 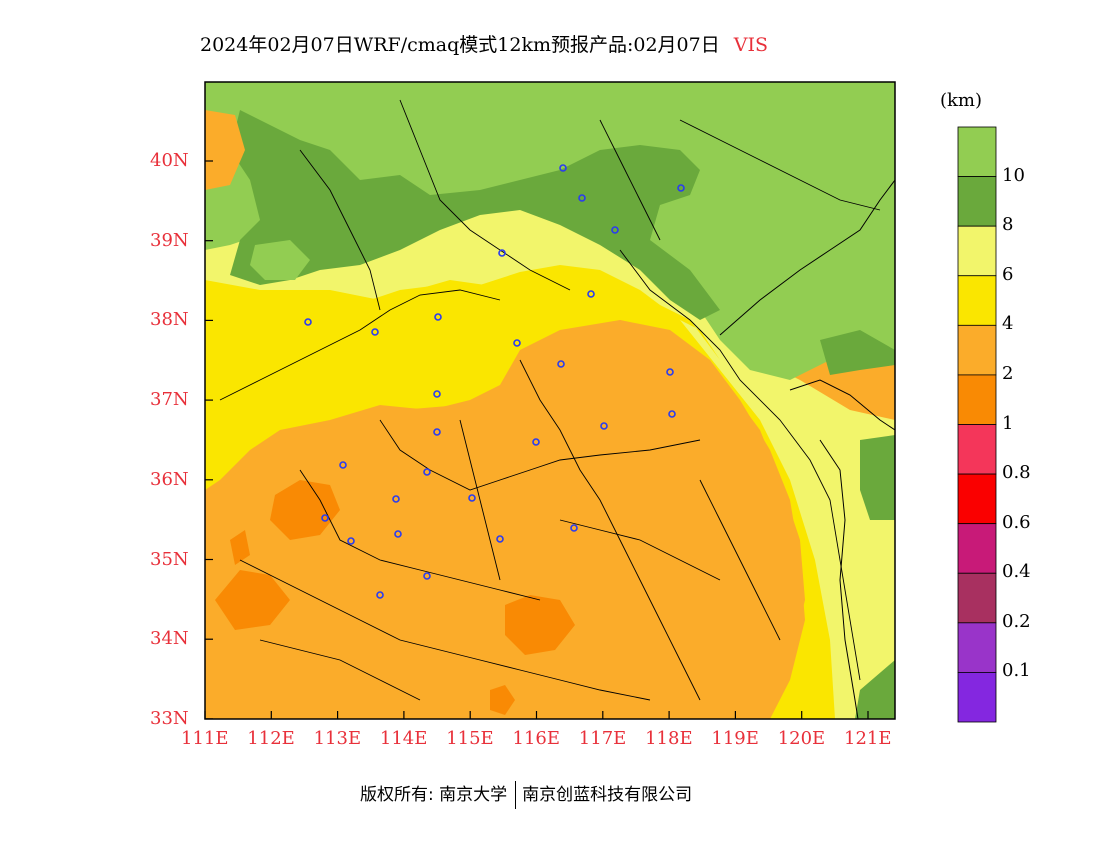 I want to click on colorbar-tick-label: 0.2, so click(x=1016, y=621).